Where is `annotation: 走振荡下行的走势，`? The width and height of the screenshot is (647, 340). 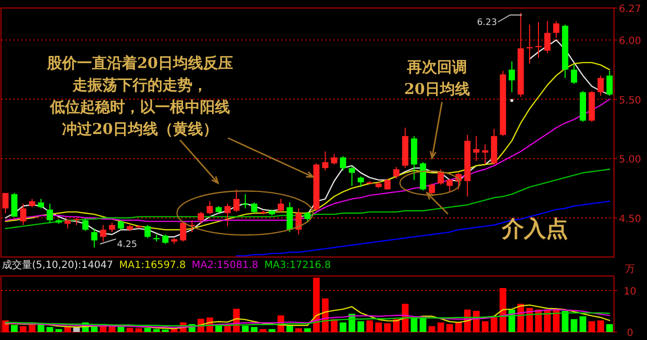
annotation: 走振荡下行的走势， is located at coordinates (140, 85).